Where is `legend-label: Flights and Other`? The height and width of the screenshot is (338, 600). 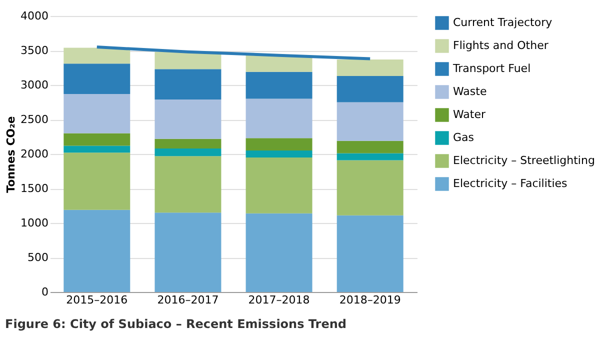
legend-label: Flights and Other is located at coordinates (501, 45).